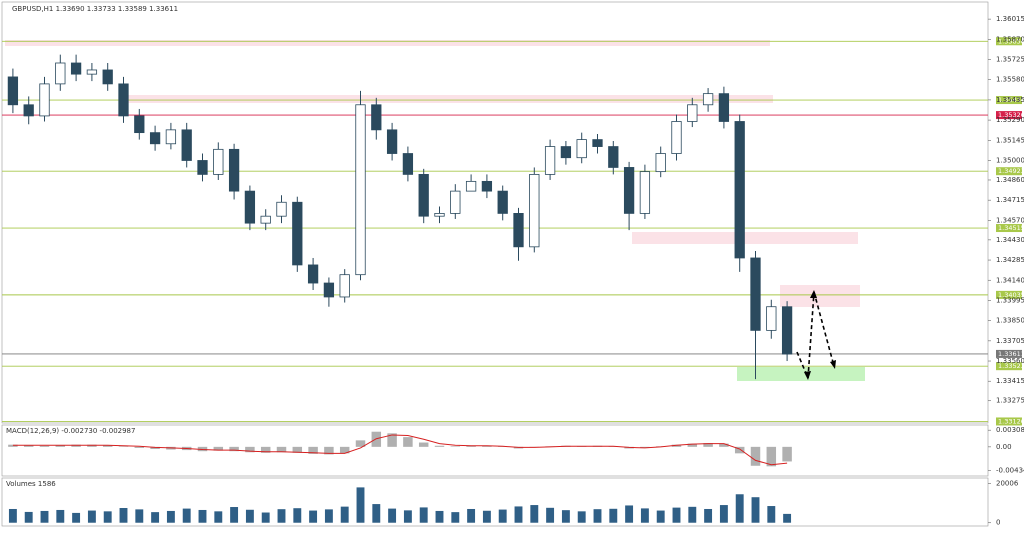 This screenshot has height=541, width=1024. What do you see at coordinates (495, 502) in the screenshot?
I see `volume-panel` at bounding box center [495, 502].